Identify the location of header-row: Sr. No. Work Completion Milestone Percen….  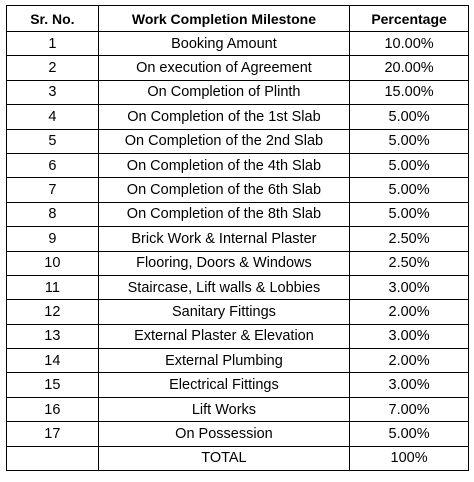
(237, 18).